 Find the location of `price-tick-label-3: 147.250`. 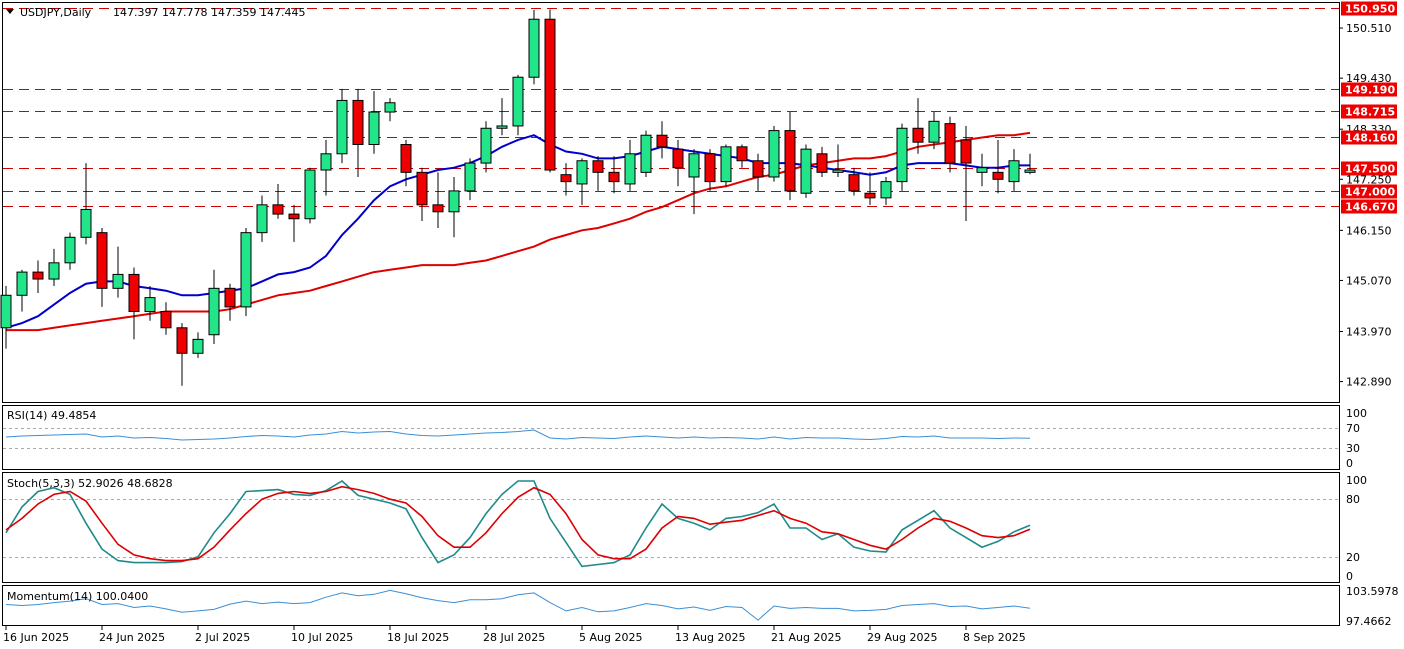

price-tick-label-3: 147.250 is located at coordinates (1369, 179).